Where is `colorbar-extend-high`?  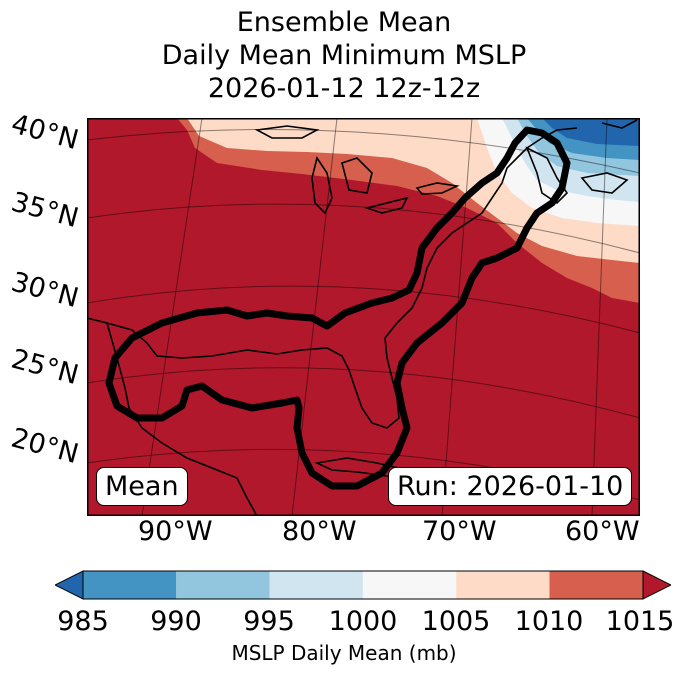
colorbar-extend-high is located at coordinates (656, 585).